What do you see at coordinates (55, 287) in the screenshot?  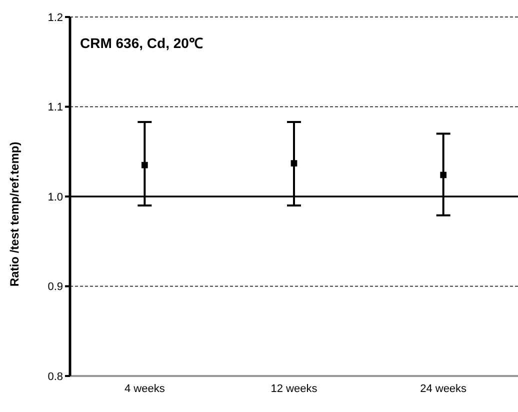 I see `y-tick-label: 0.9` at bounding box center [55, 287].